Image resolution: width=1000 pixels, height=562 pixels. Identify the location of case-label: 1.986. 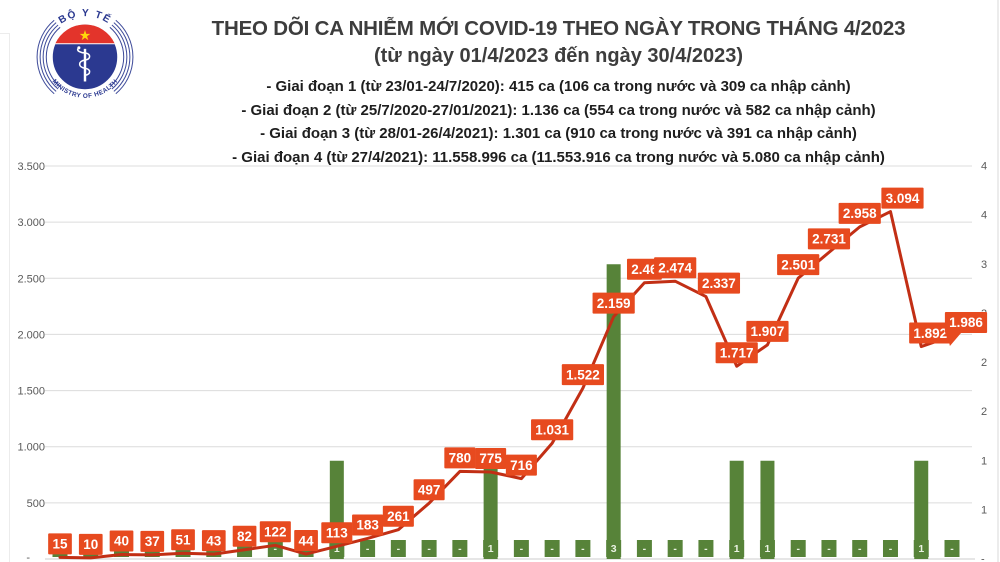
(966, 322).